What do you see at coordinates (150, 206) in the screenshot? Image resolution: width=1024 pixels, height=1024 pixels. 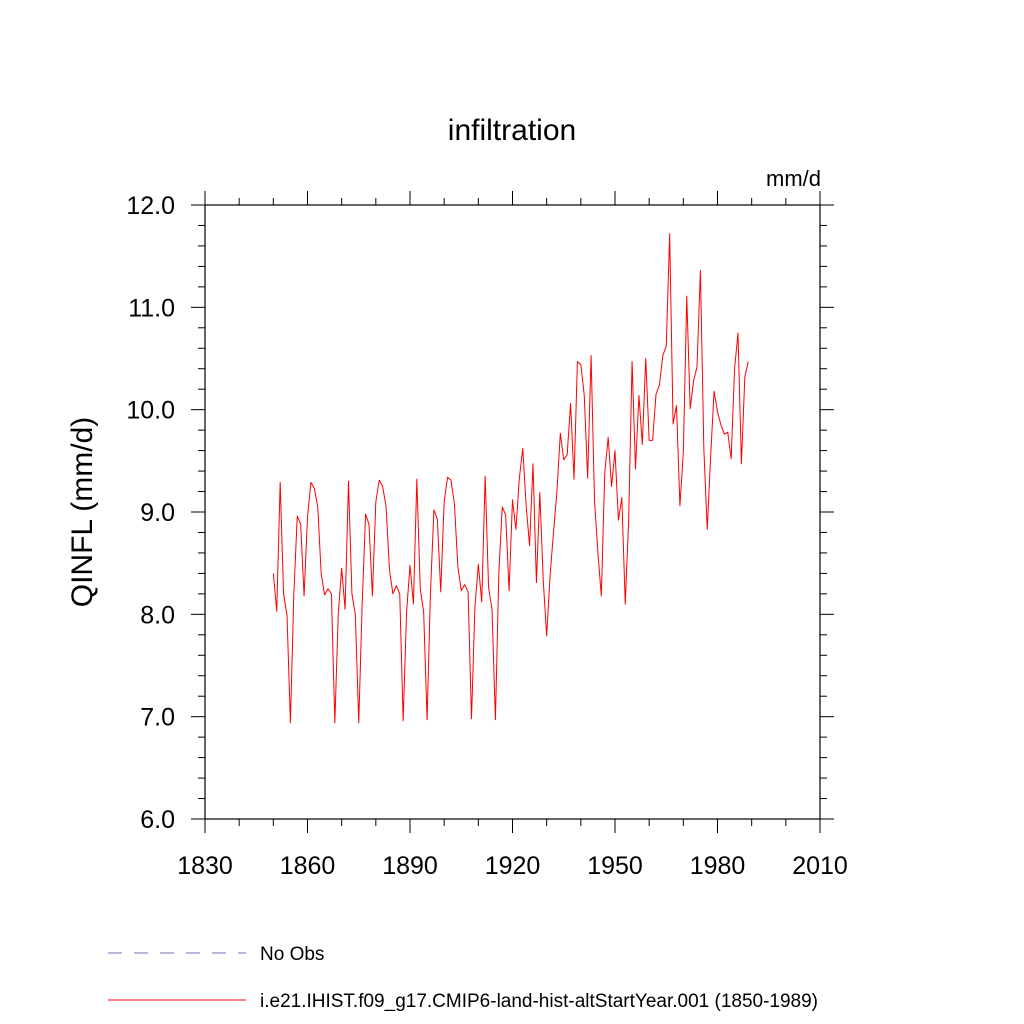 I see `y-tick-label: 12.0` at bounding box center [150, 206].